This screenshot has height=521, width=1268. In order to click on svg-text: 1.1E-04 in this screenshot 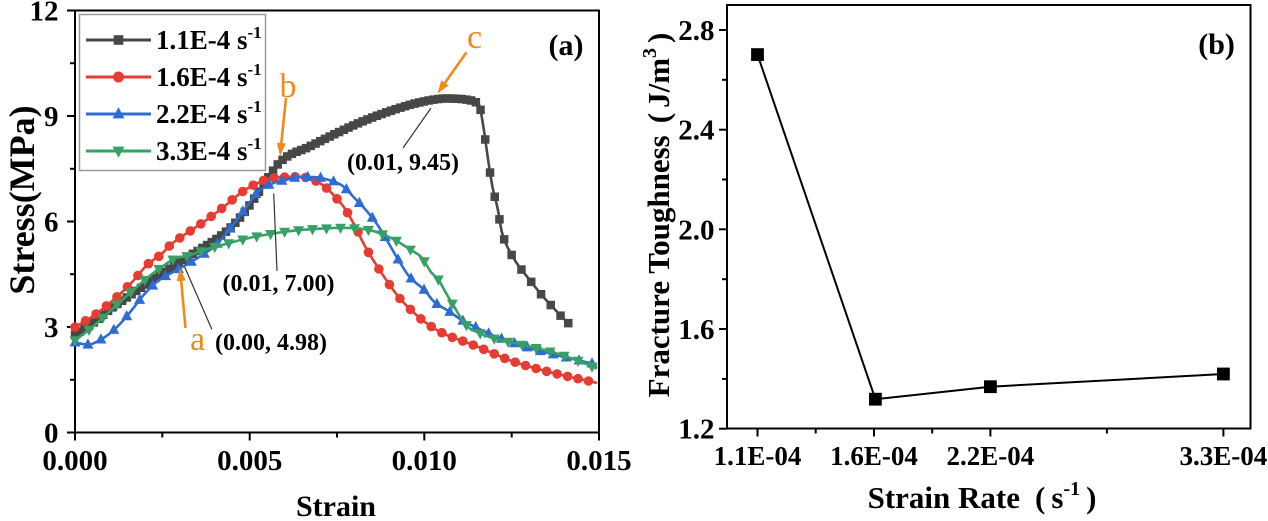, I will do `click(758, 456)`.